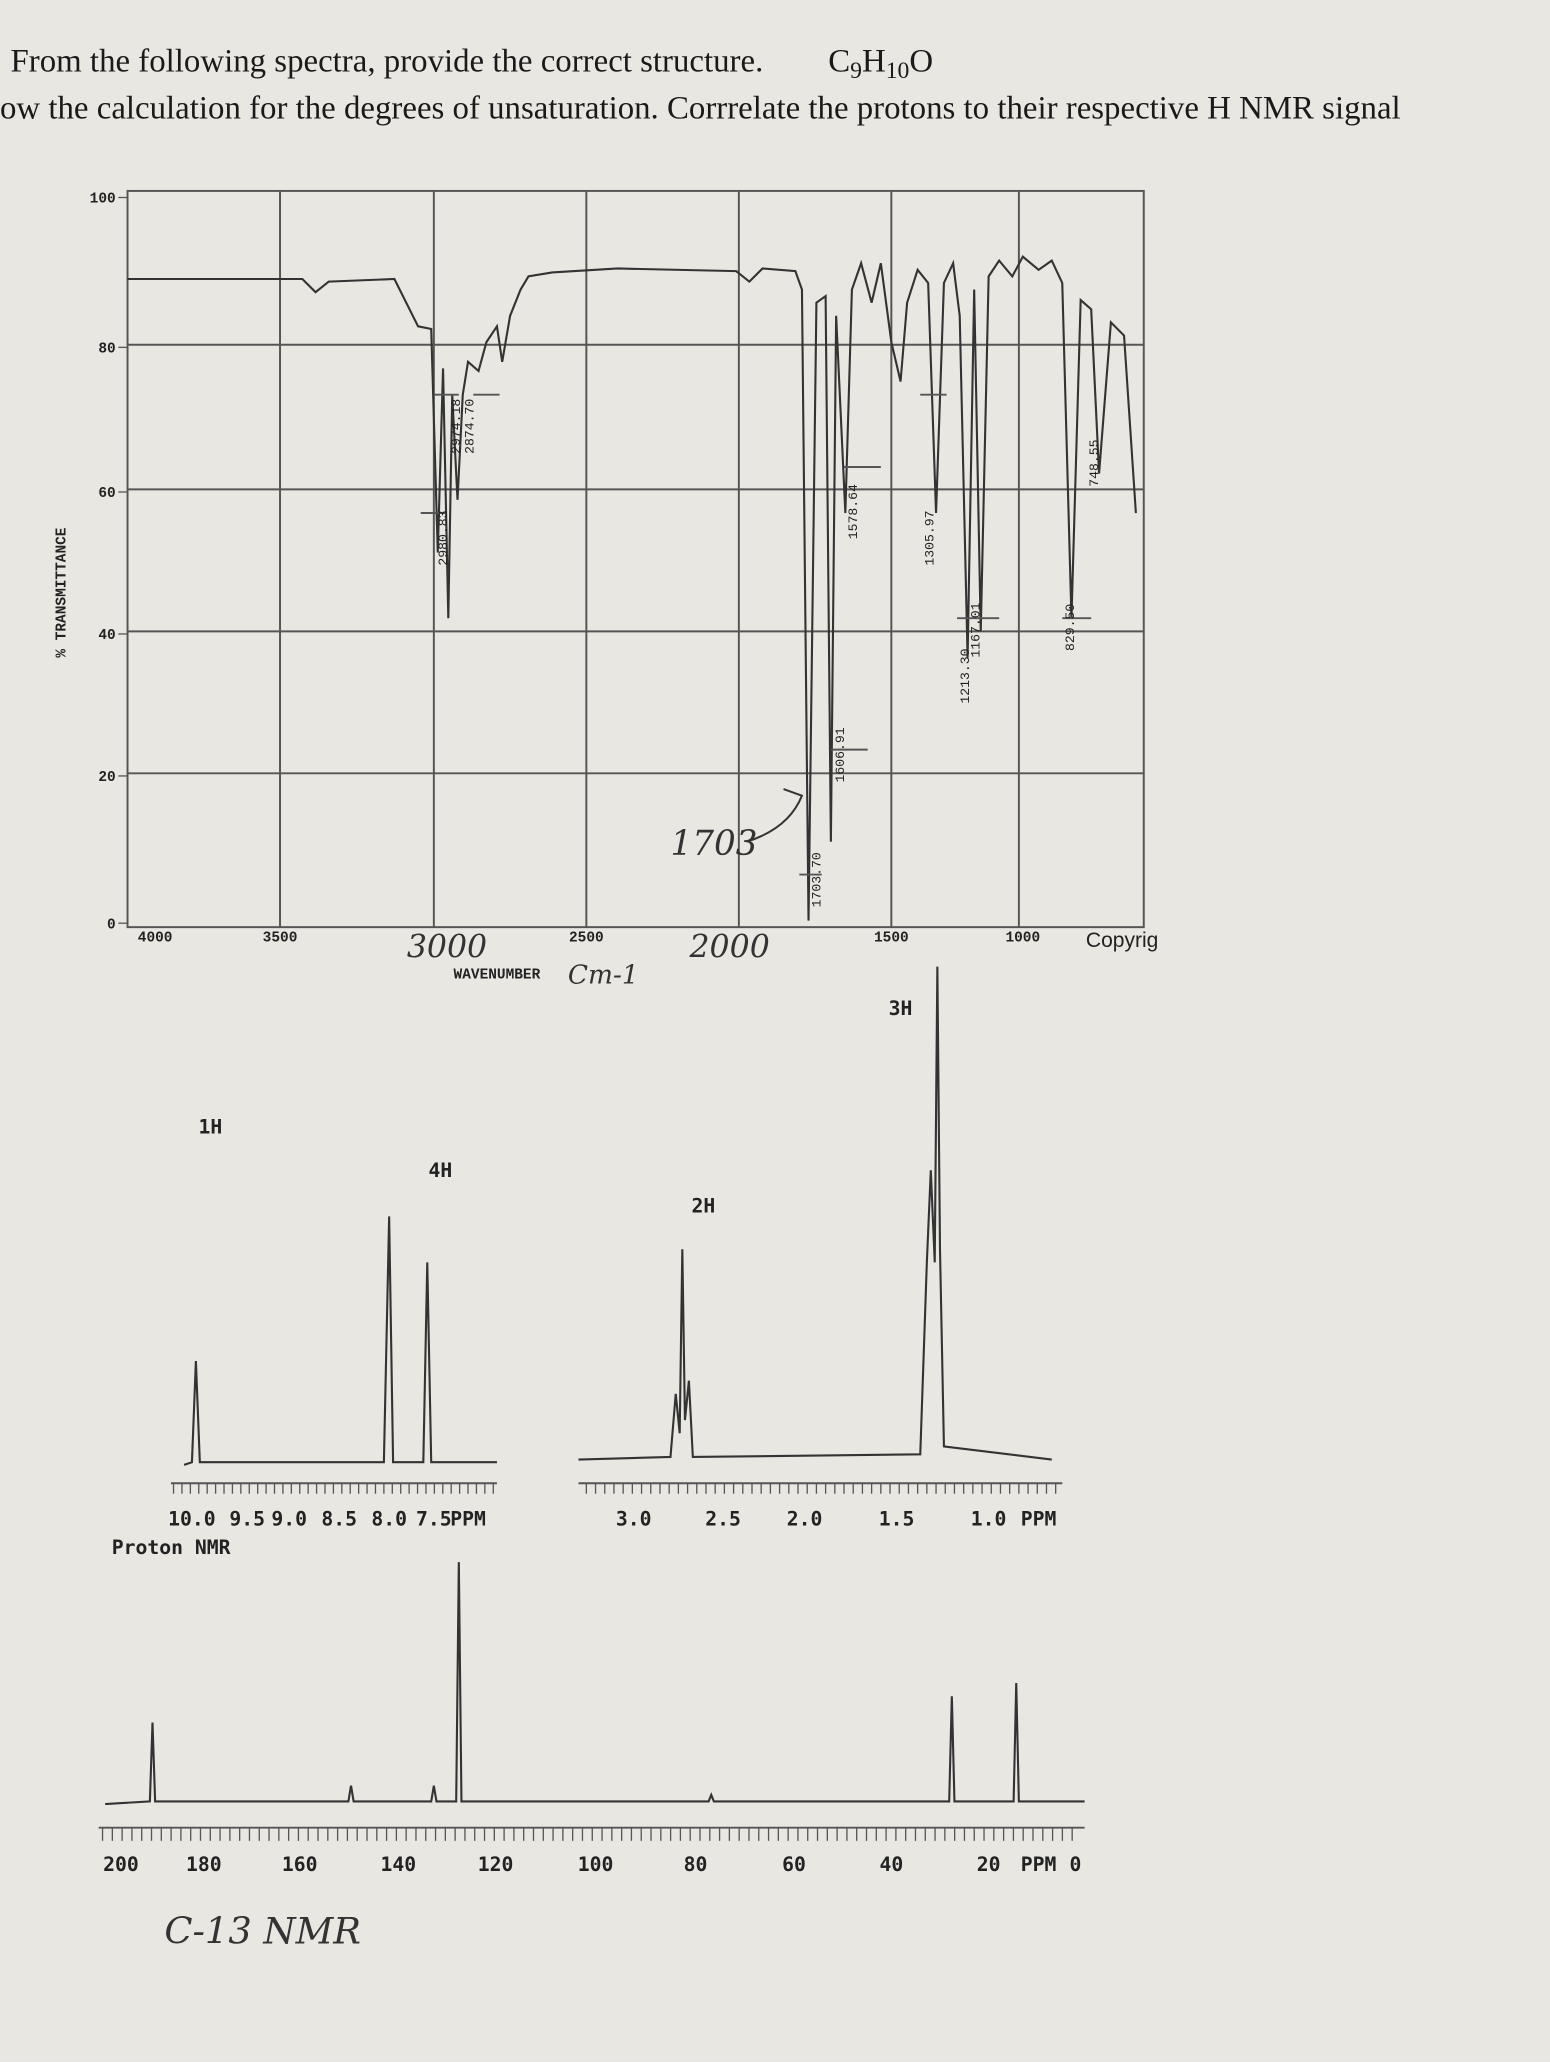 The height and width of the screenshot is (2062, 1550). What do you see at coordinates (901, 1008) in the screenshot?
I see `hnmr-integration: 3H` at bounding box center [901, 1008].